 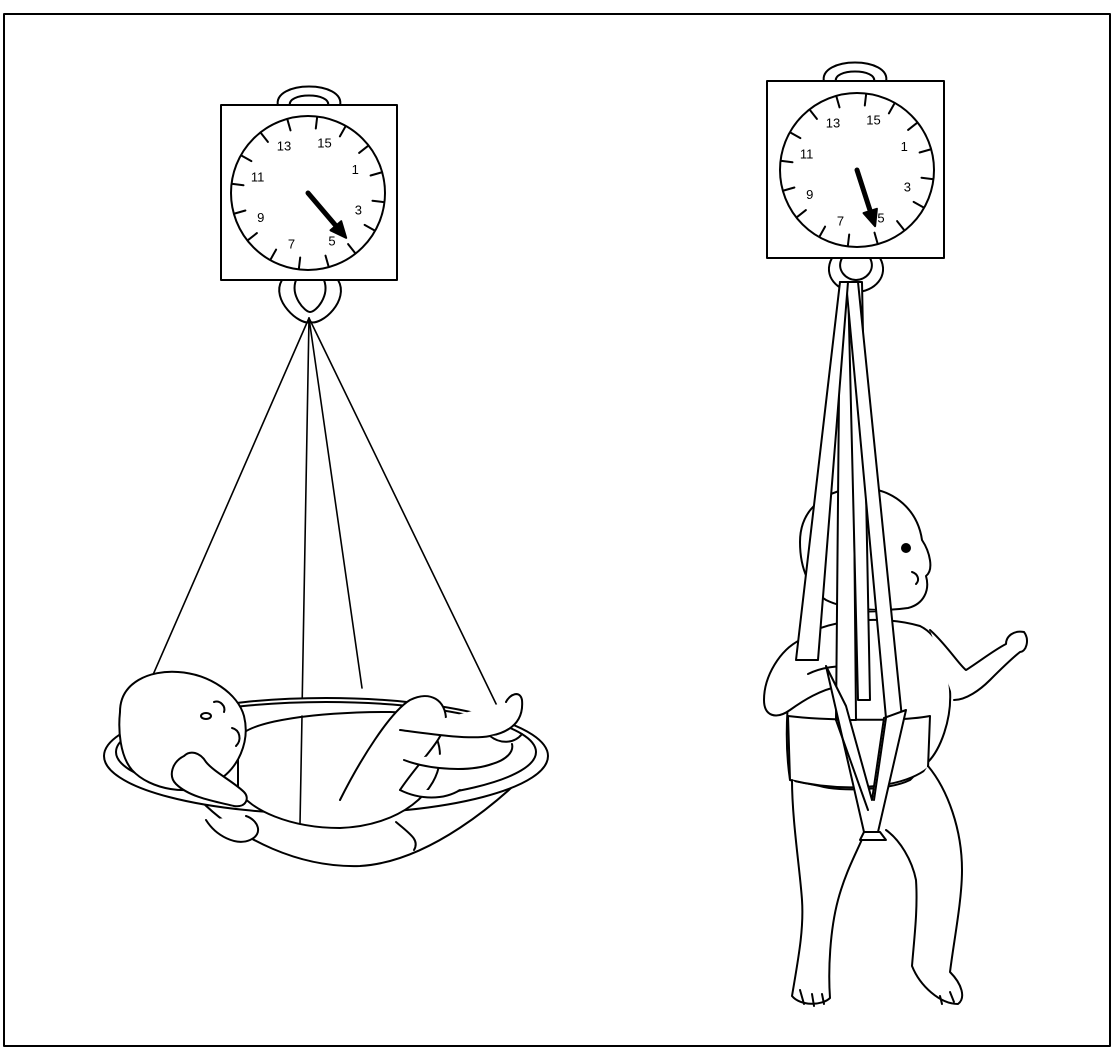 What do you see at coordinates (809, 194) in the screenshot?
I see `right-dial-label-9: 9` at bounding box center [809, 194].